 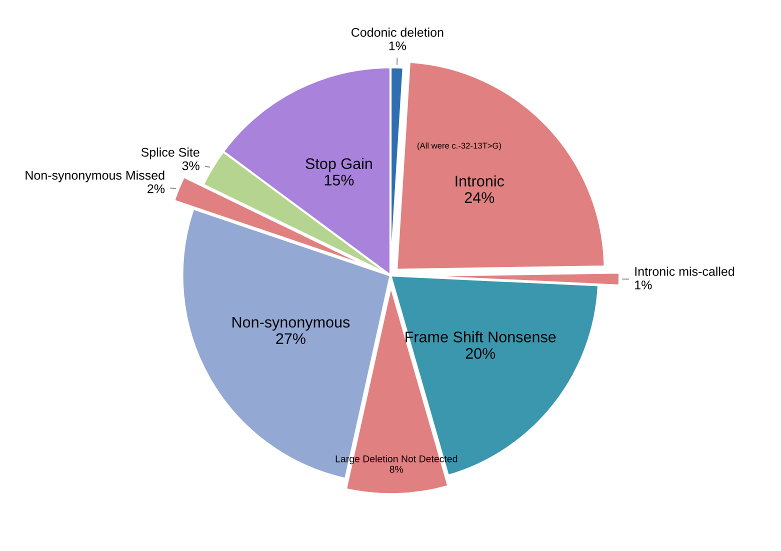 What do you see at coordinates (684, 271) in the screenshot?
I see `slice-label: Intronic mis-called` at bounding box center [684, 271].